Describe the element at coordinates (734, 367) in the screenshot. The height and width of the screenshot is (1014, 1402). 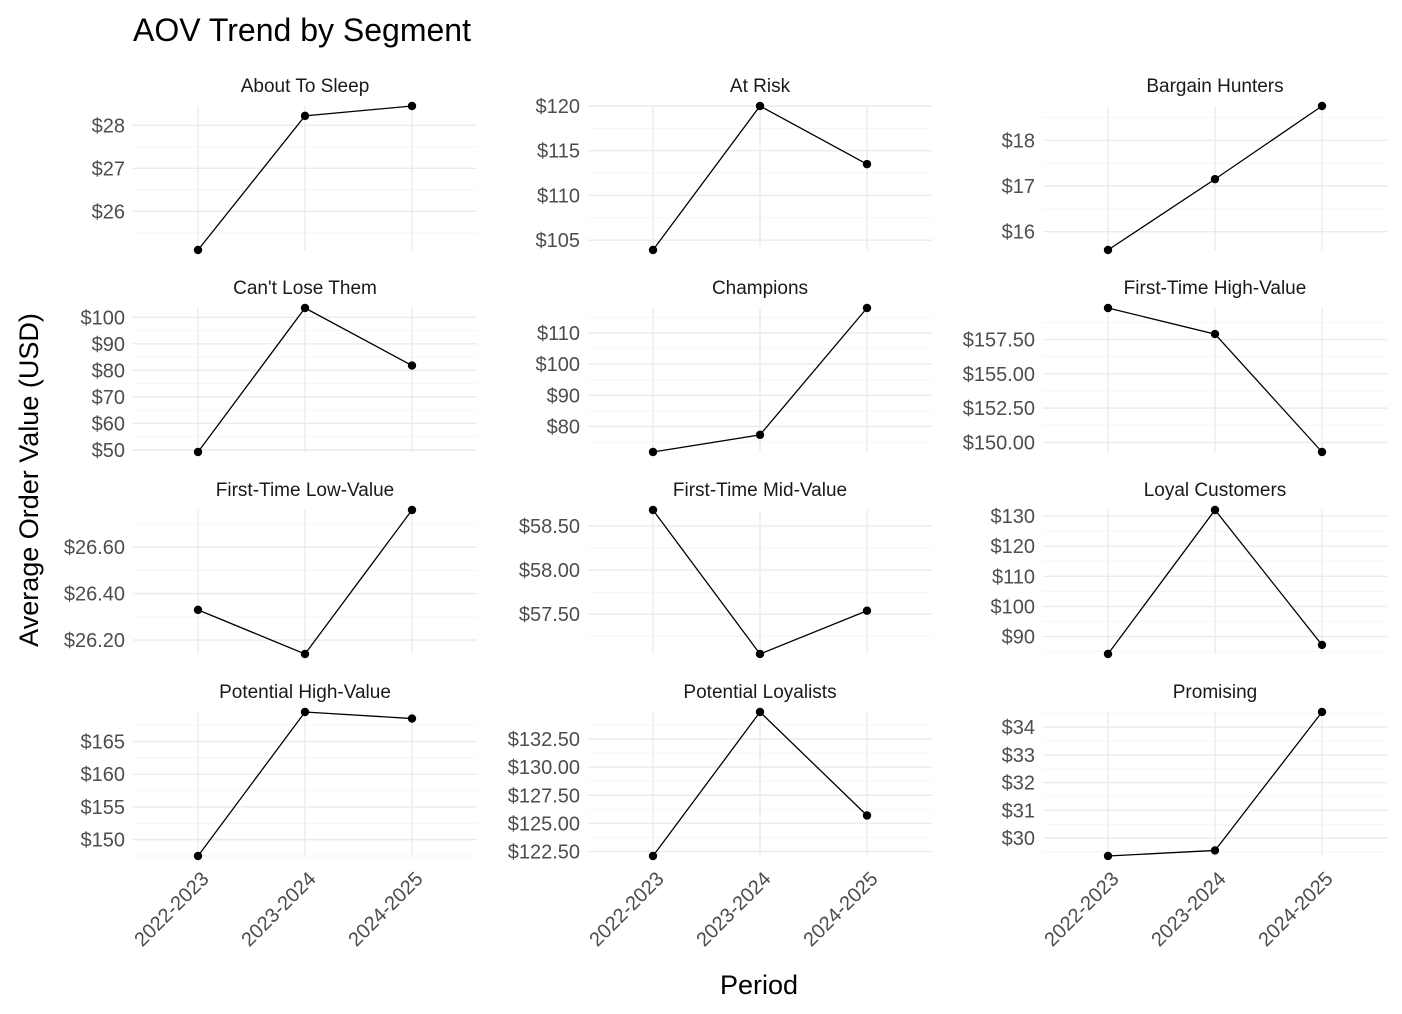
I see `facet-panel: Champions $80 $90 $100 $110` at that location.